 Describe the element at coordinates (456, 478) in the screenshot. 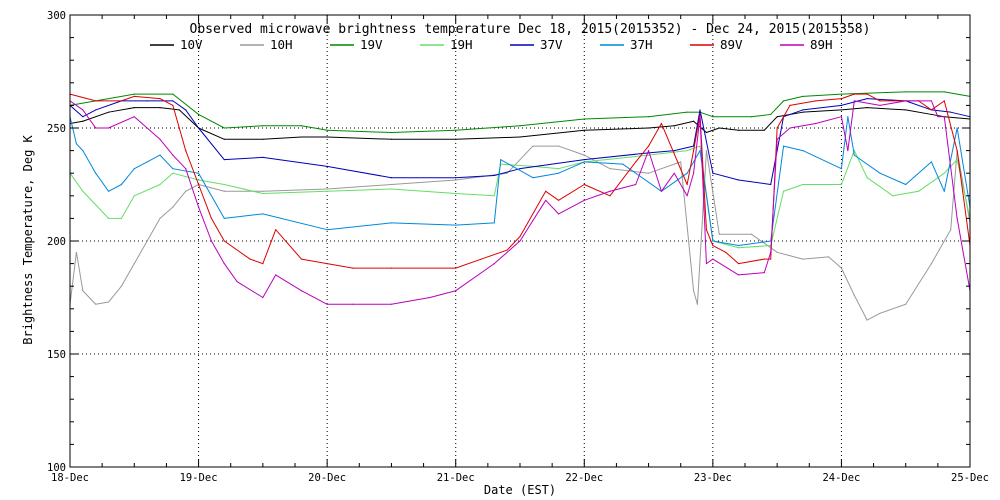

I see `x-tick-label: 21-Dec` at that location.